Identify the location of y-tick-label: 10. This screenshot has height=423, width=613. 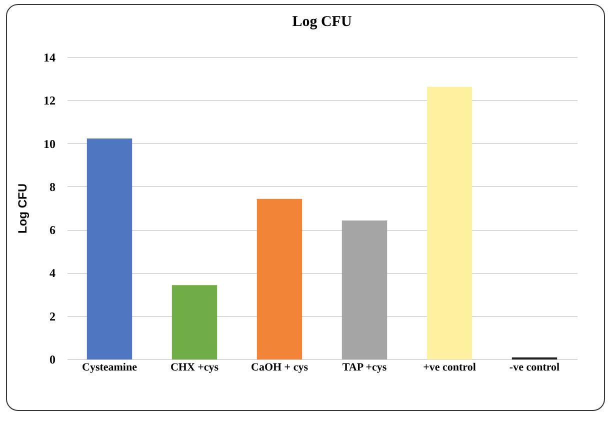
(50, 143).